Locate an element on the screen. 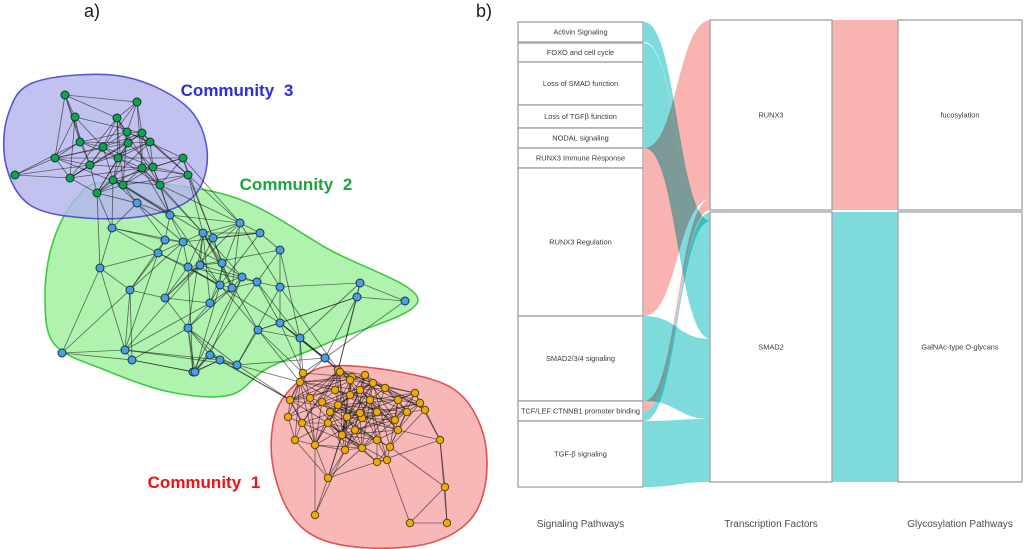 The height and width of the screenshot is (549, 1024). stratum-label: GalNAc-type O-glycans is located at coordinates (960, 347).